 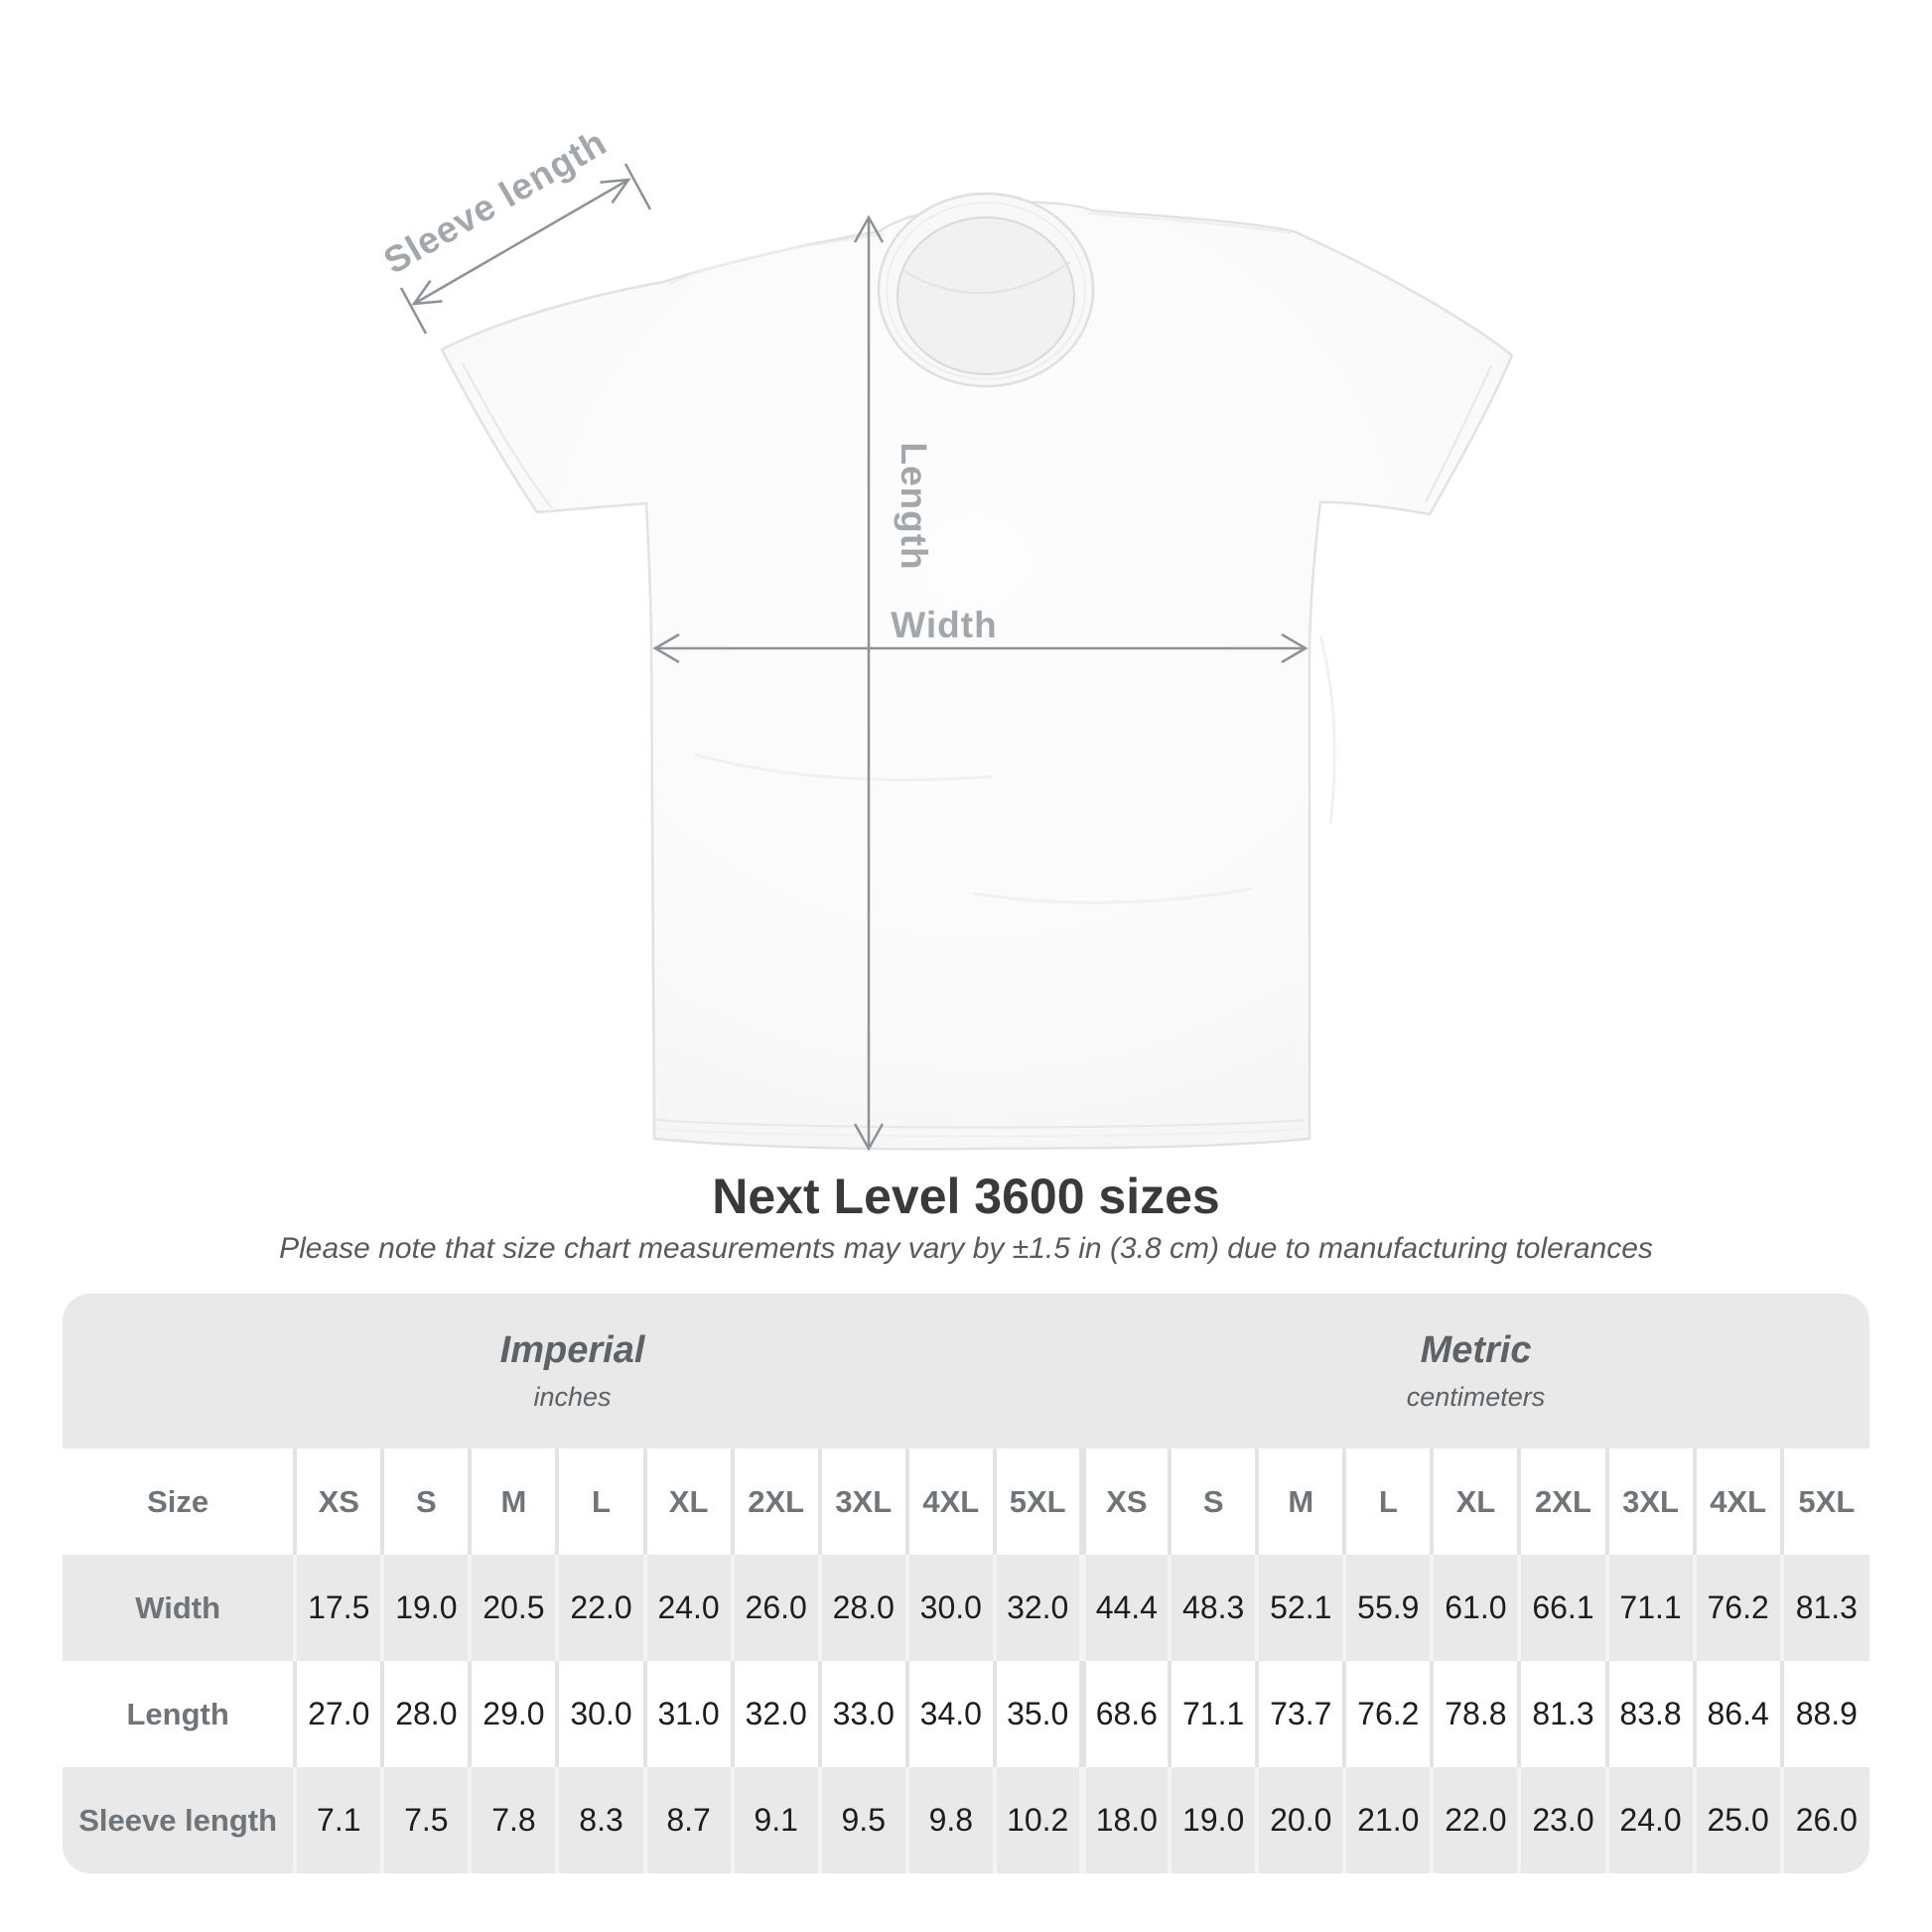 I want to click on size-header-imperial-2xl: 2XL, so click(x=775, y=1502).